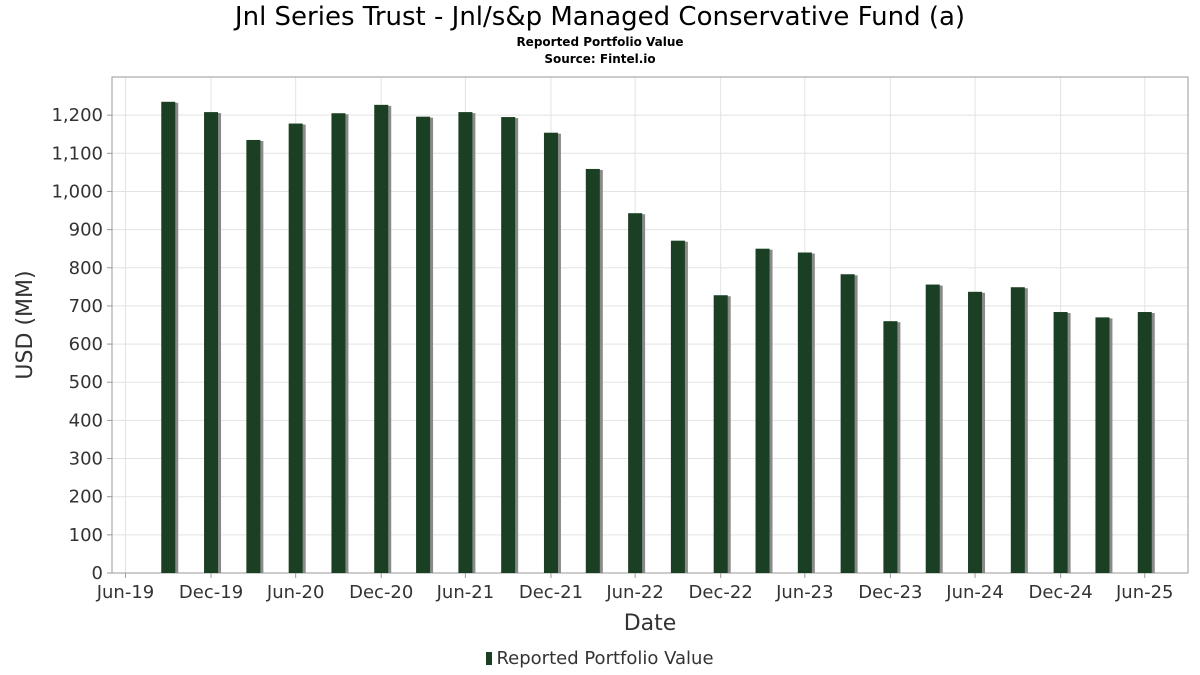  Describe the element at coordinates (974, 592) in the screenshot. I see `x-tick-label: Jun-24` at that location.